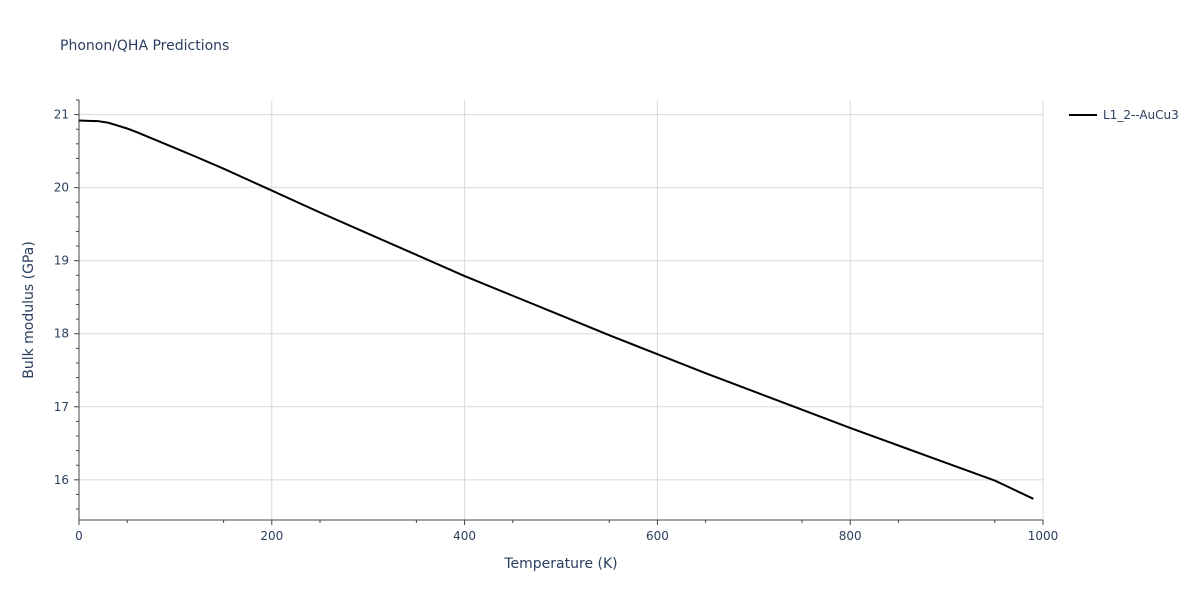 This screenshot has height=600, width=1200. I want to click on y-tick-label: 21, so click(61, 115).